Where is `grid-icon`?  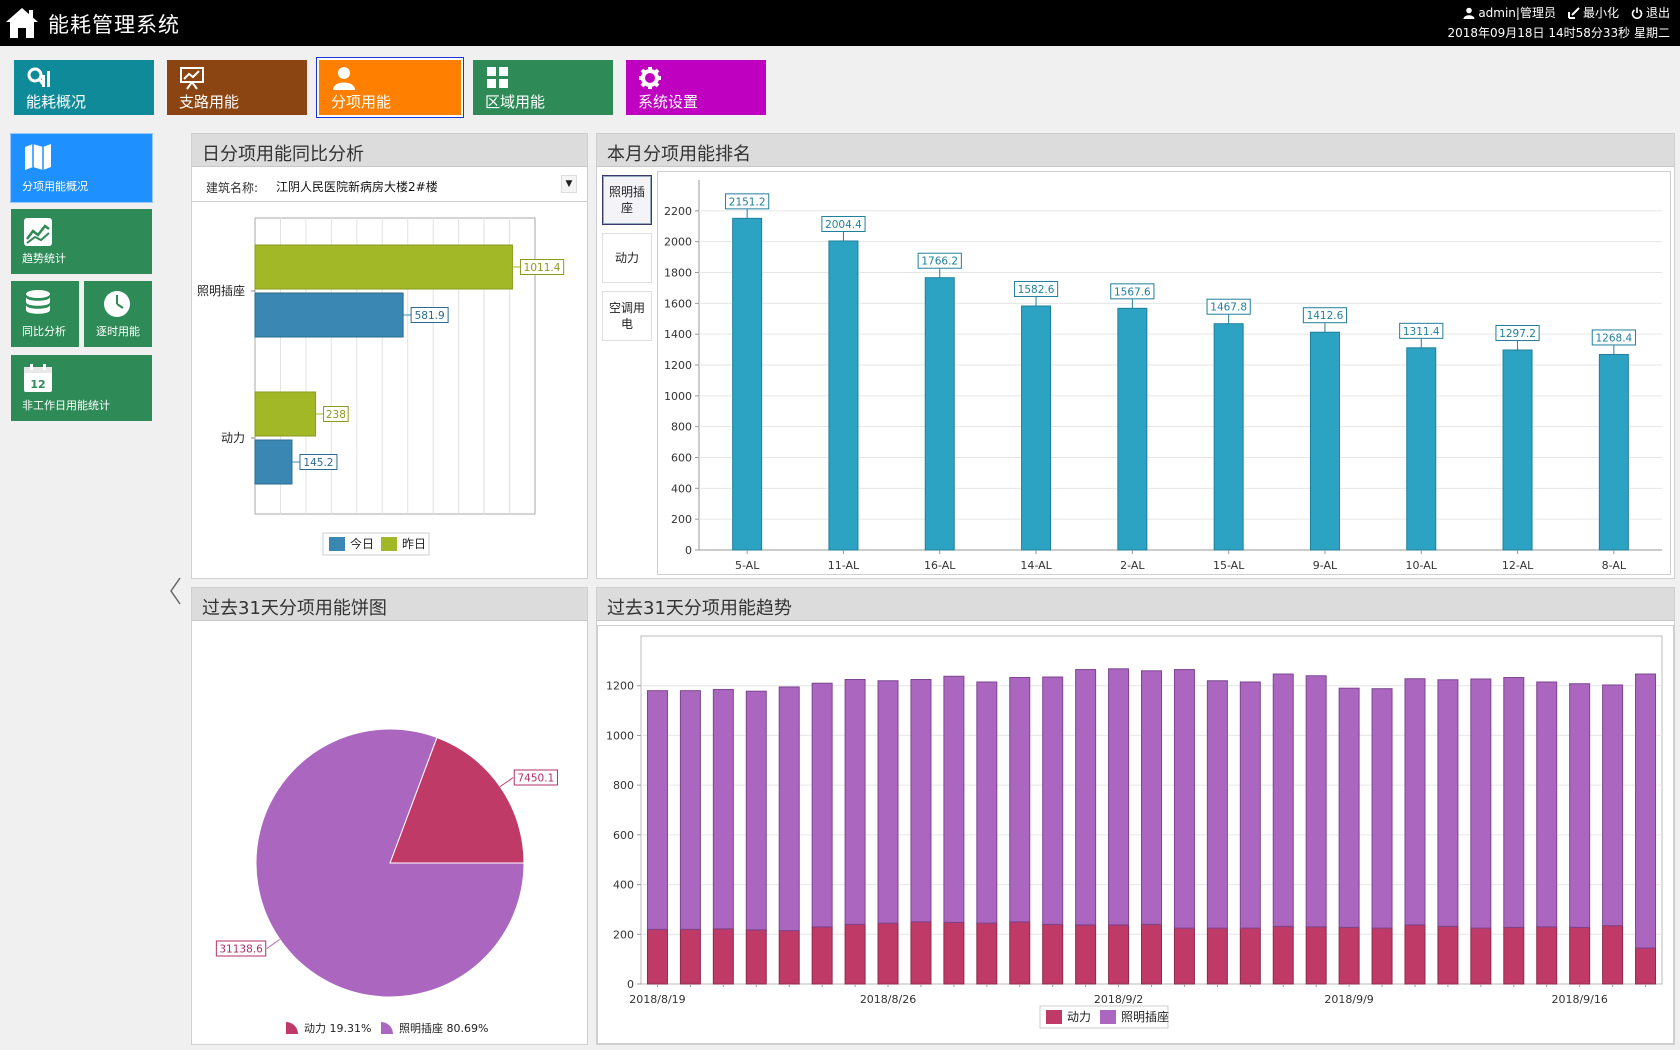 grid-icon is located at coordinates (497, 77).